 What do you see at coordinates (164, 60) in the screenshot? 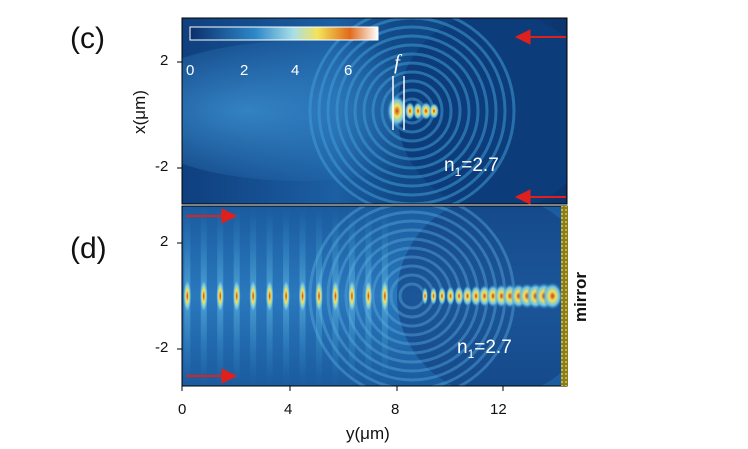
I see `y-tick-c-2: 2` at bounding box center [164, 60].